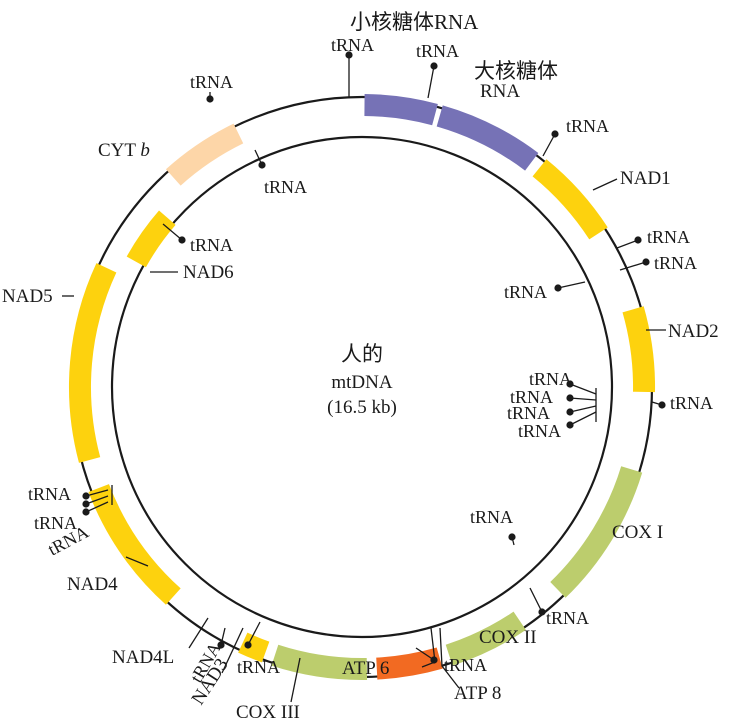 The image size is (729, 723). What do you see at coordinates (414, 22) in the screenshot?
I see `small-rrna-label: 小核糖体RNA` at bounding box center [414, 22].